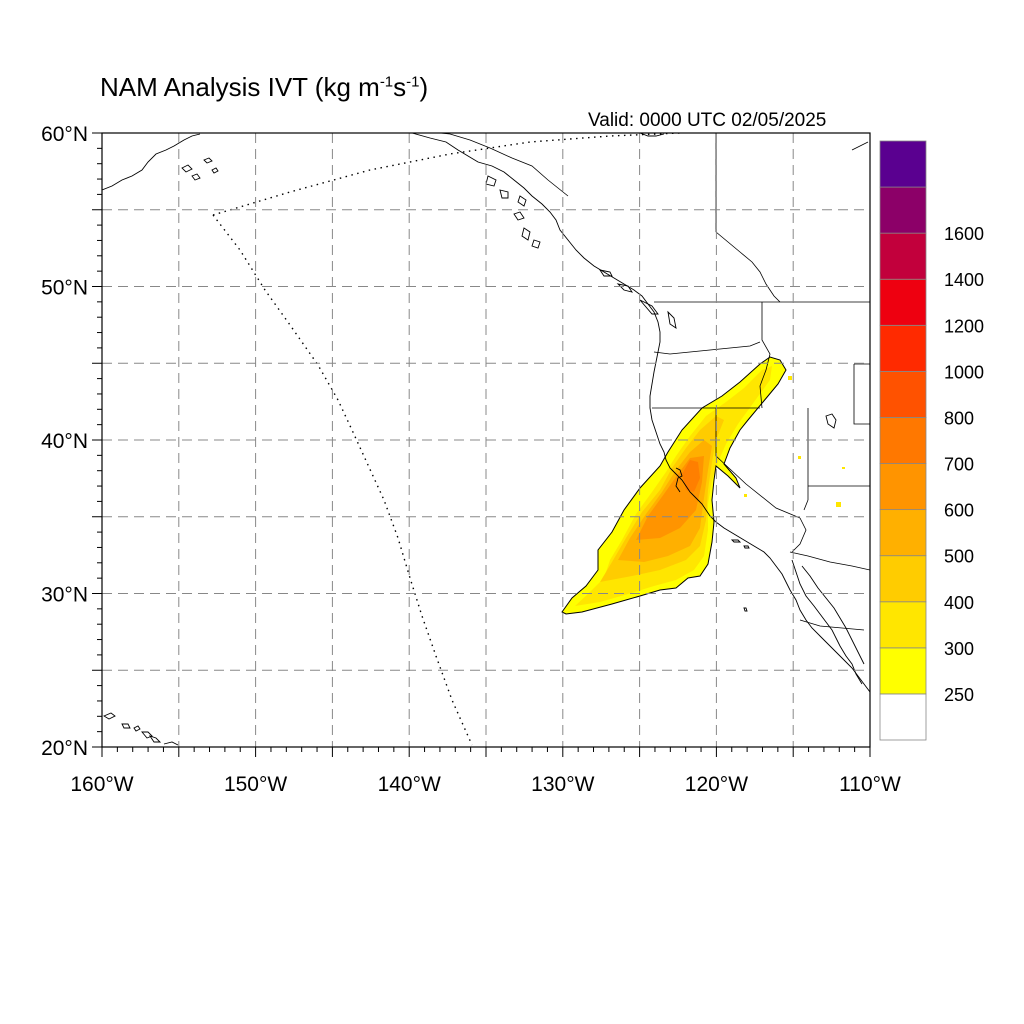 The height and width of the screenshot is (1024, 1024). Describe the element at coordinates (931, 440) in the screenshot. I see `colorbar: 250 300 400 500 600 700 800 1000 1200 1400 1600` at that location.